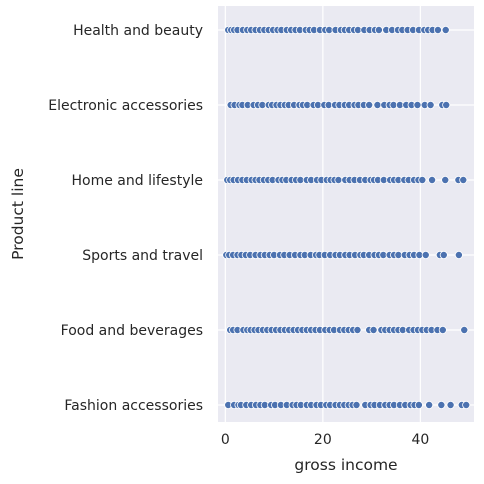 The image size is (484, 484). Describe the element at coordinates (225, 440) in the screenshot. I see `x-tick-label: 0` at that location.